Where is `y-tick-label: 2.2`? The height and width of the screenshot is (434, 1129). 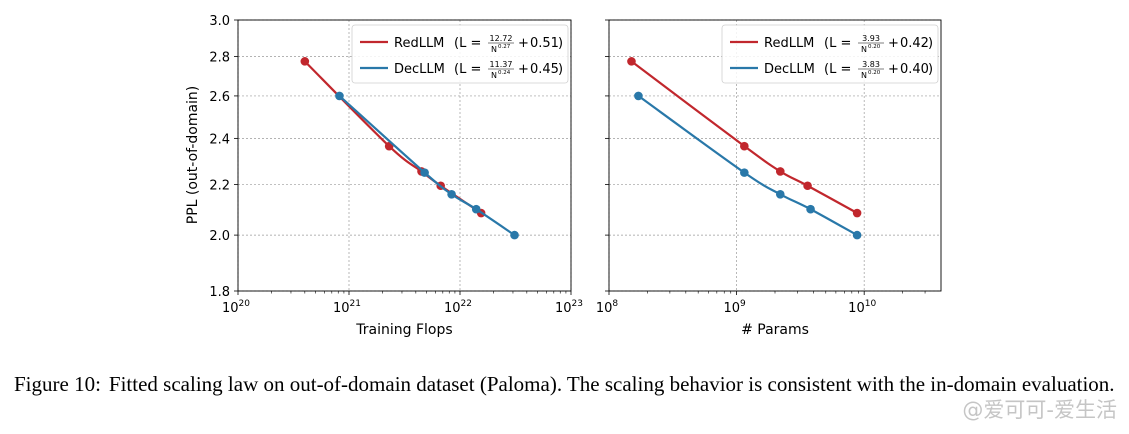
y-tick-label: 2.2 is located at coordinates (219, 186).